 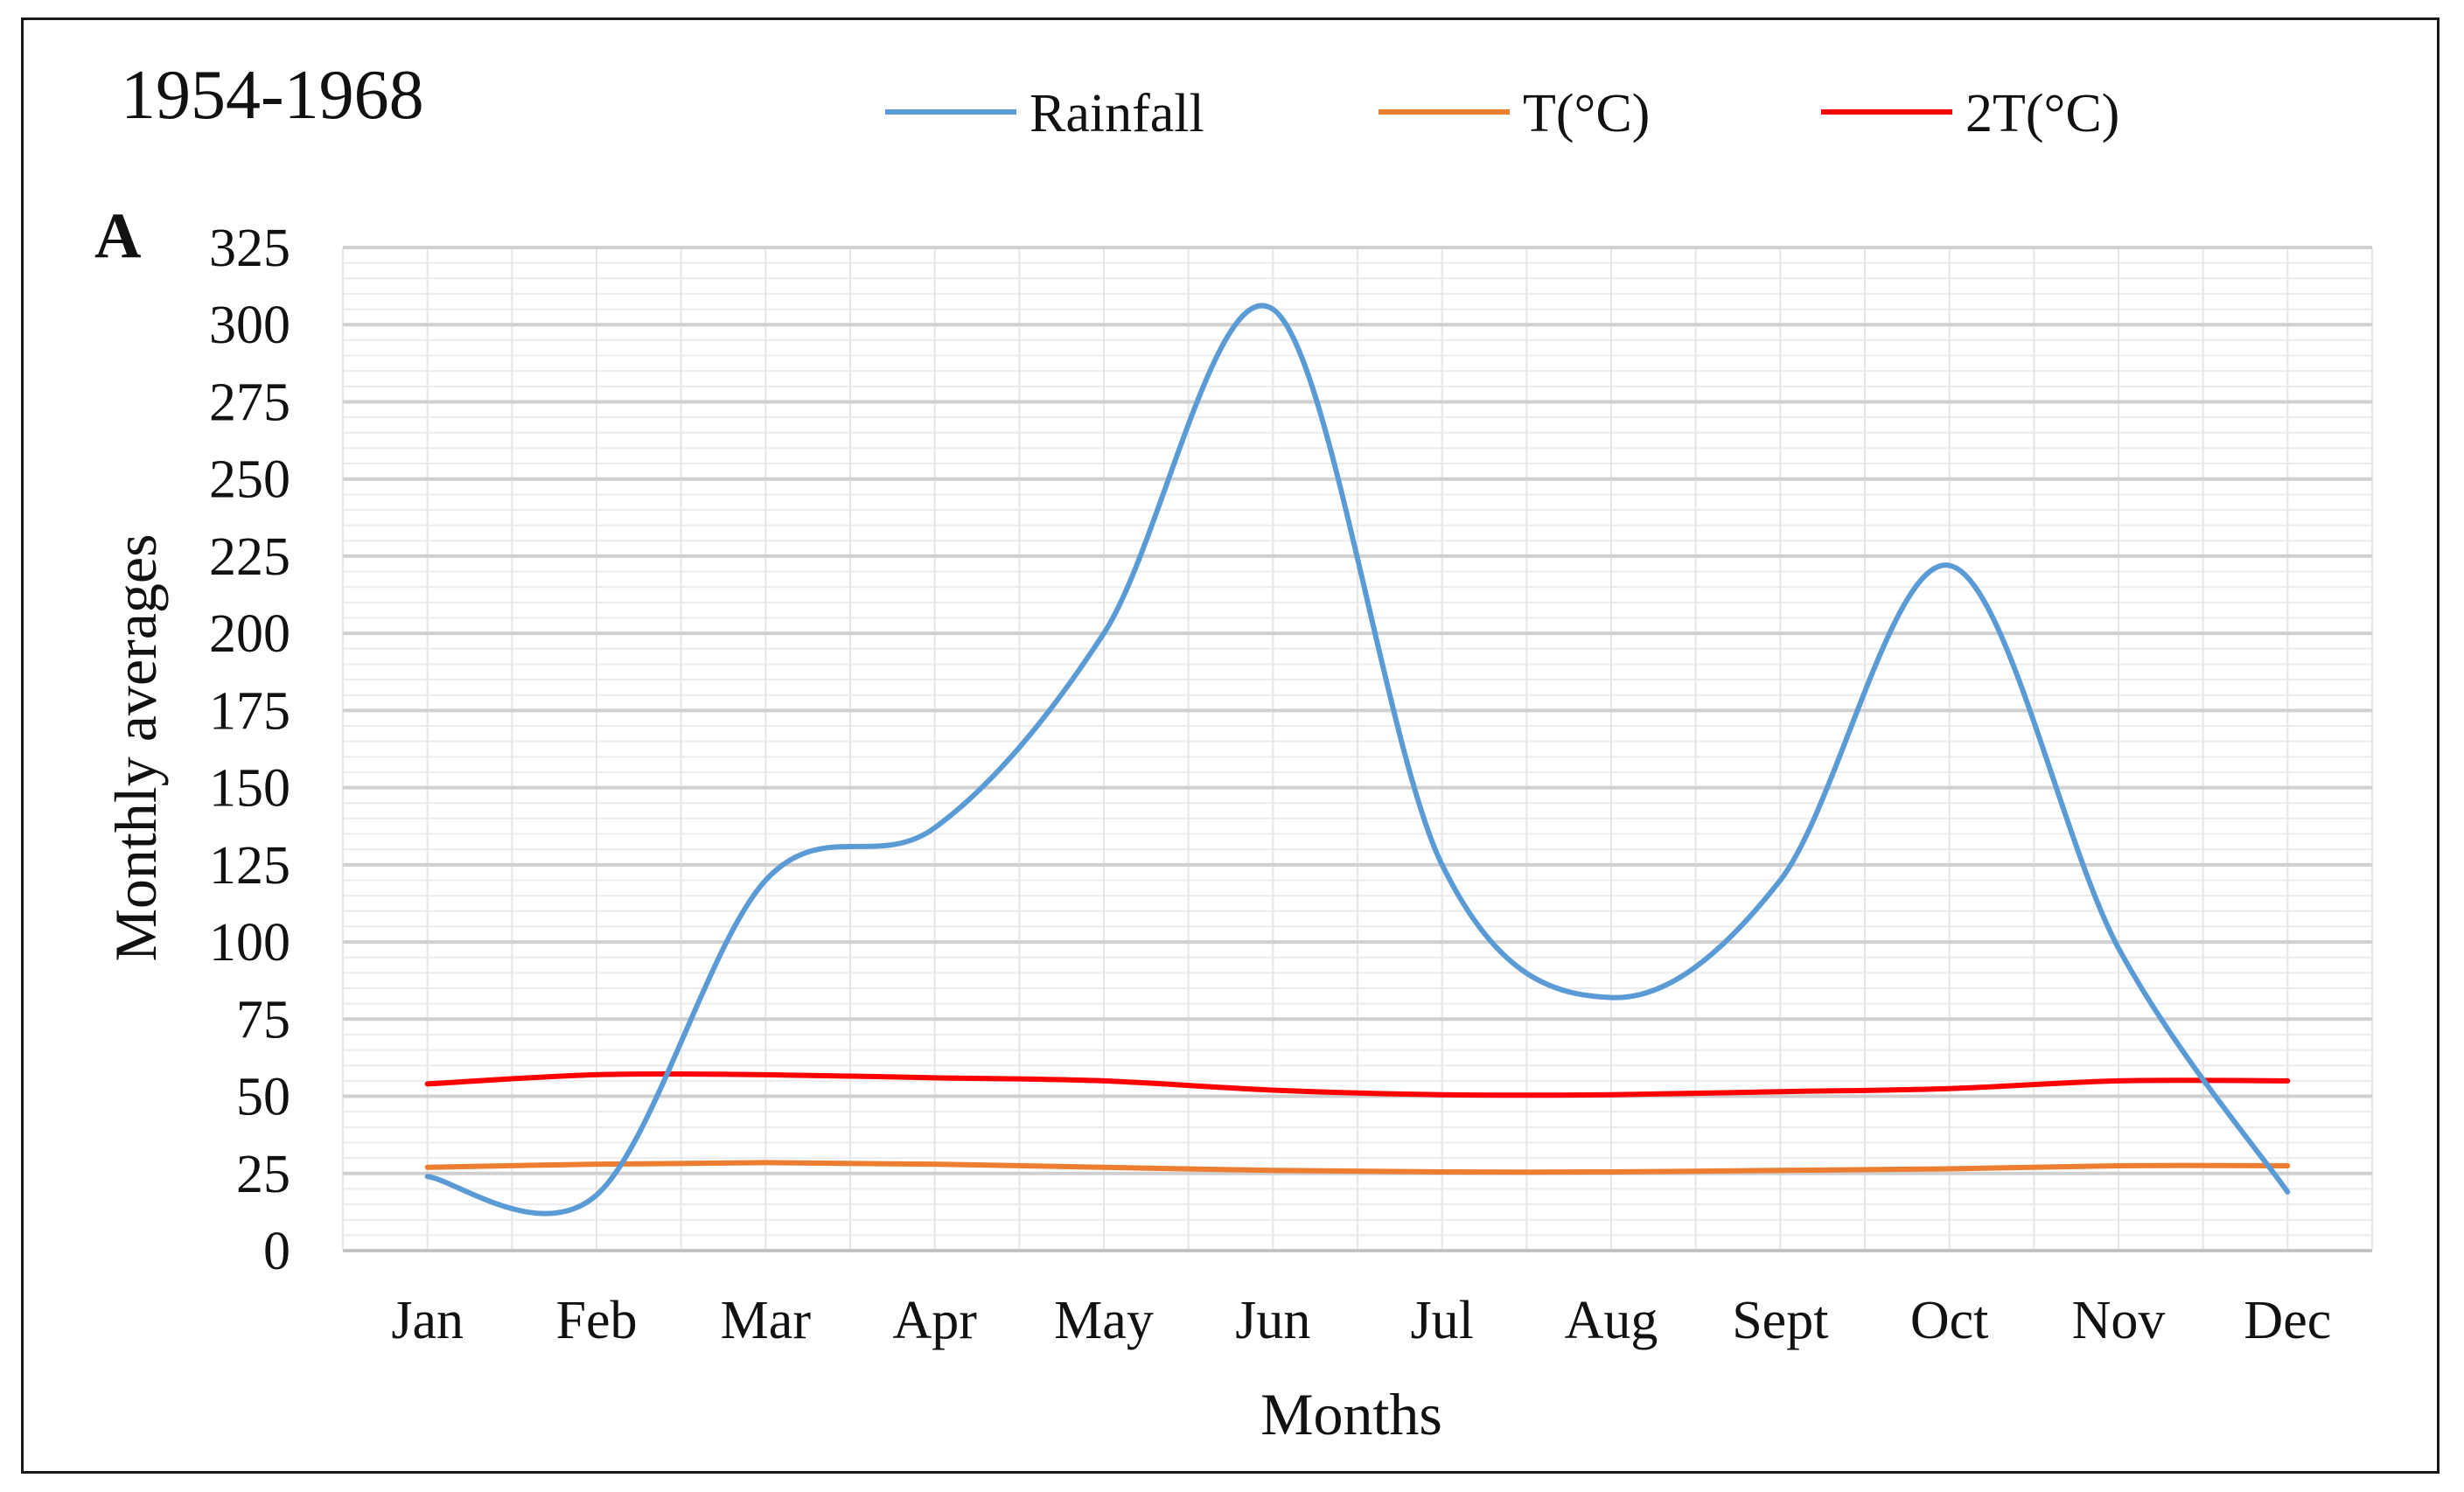 What do you see at coordinates (935, 1320) in the screenshot?
I see `x-tick-label: Apr` at bounding box center [935, 1320].